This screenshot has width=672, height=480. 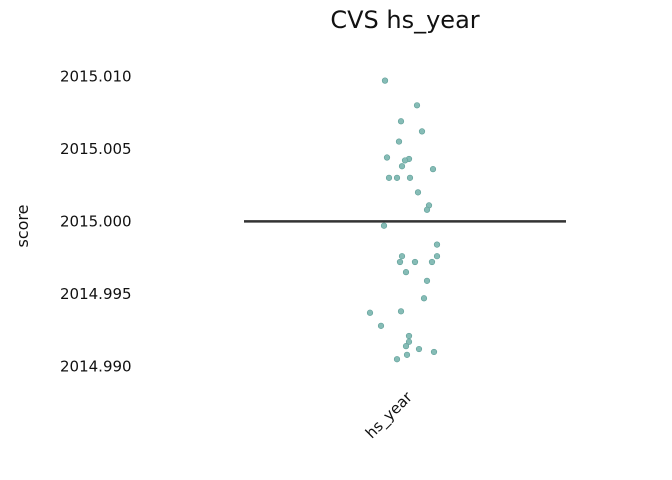 I want to click on data-points, so click(x=403, y=220).